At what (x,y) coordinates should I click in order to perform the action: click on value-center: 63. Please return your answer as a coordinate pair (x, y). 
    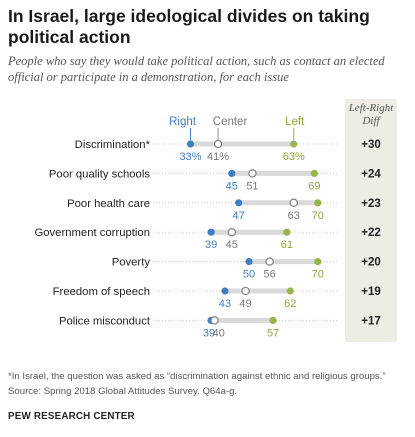
    Looking at the image, I should click on (294, 216).